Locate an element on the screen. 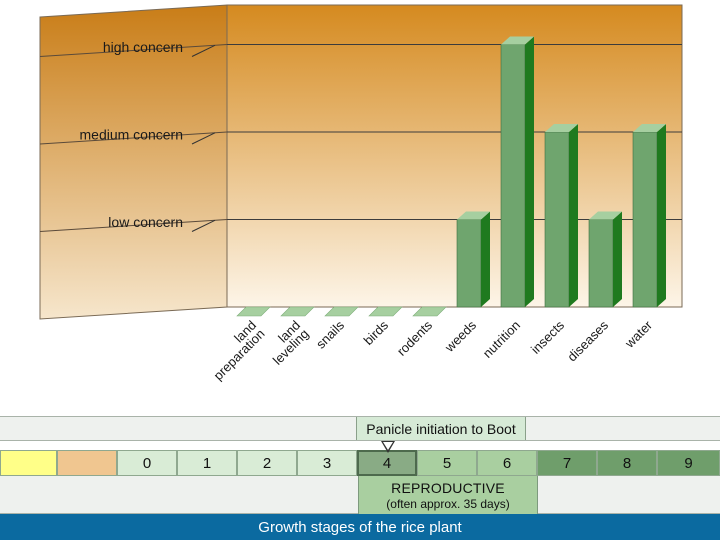 The height and width of the screenshot is (540, 720). phase-header-row: Panicle initiation to Boot is located at coordinates (360, 428).